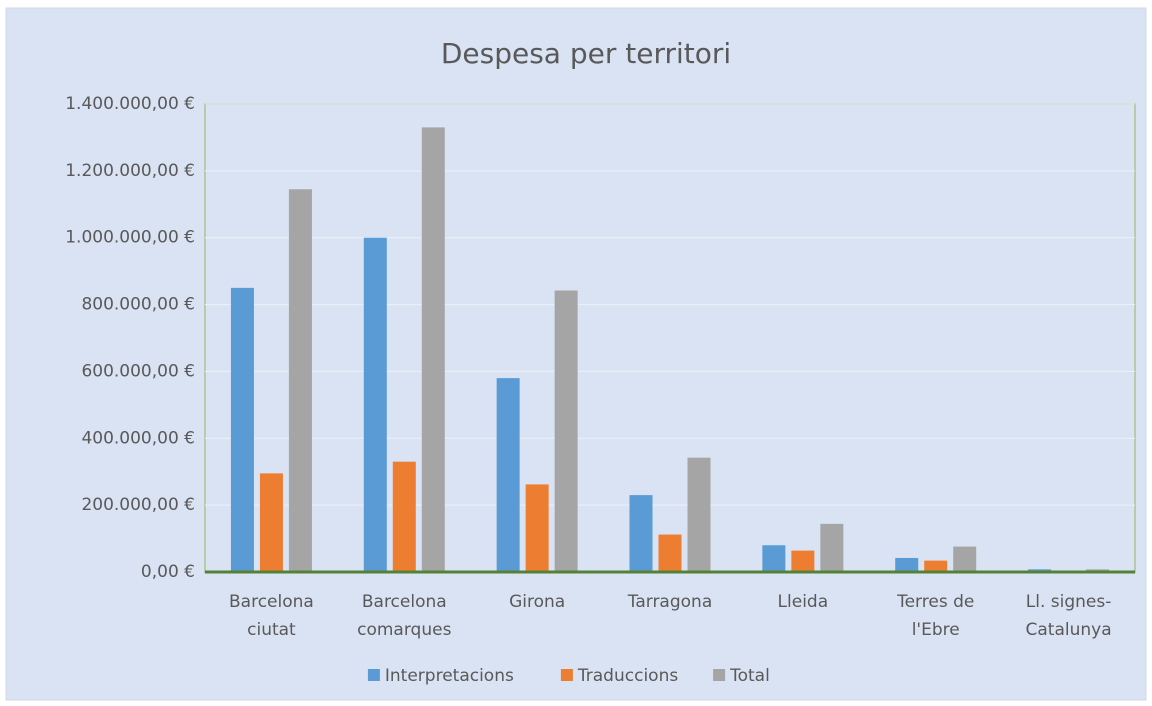 Image resolution: width=1152 pixels, height=706 pixels. I want to click on x-tick-label-line: Lleida, so click(803, 602).